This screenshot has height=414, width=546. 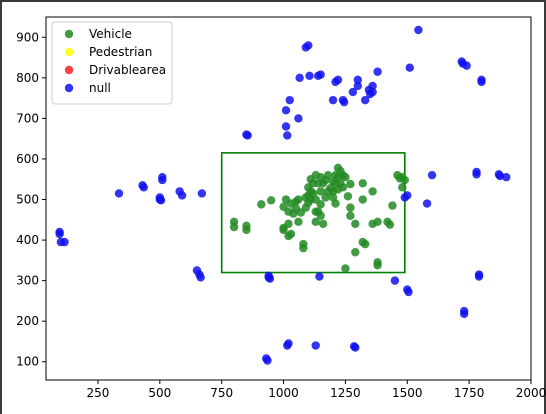 I want to click on y-tick-label: 900, so click(x=27, y=37).